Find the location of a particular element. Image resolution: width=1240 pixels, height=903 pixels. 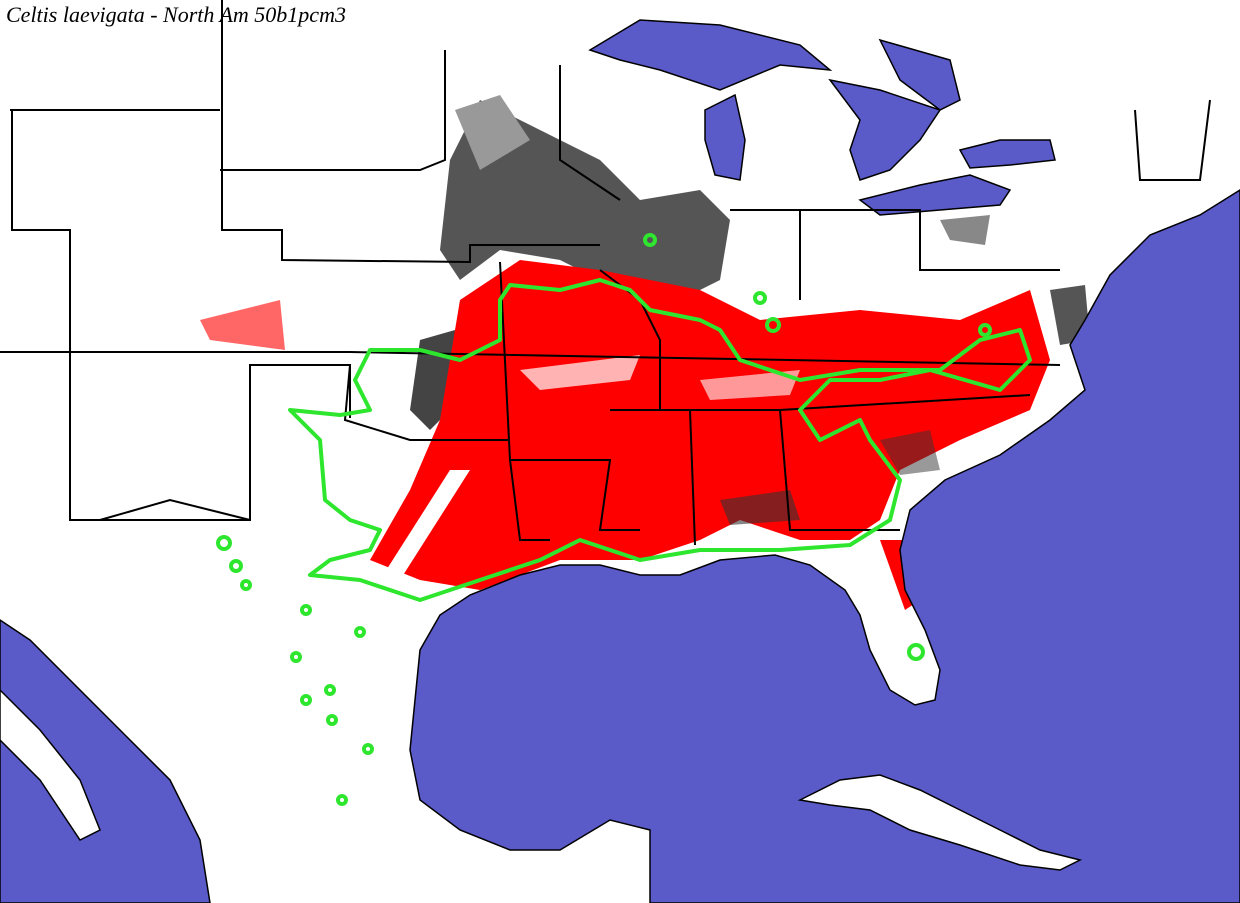

map-title: Celtis laevigata - North Am 50b1pcm3 is located at coordinates (176, 14).